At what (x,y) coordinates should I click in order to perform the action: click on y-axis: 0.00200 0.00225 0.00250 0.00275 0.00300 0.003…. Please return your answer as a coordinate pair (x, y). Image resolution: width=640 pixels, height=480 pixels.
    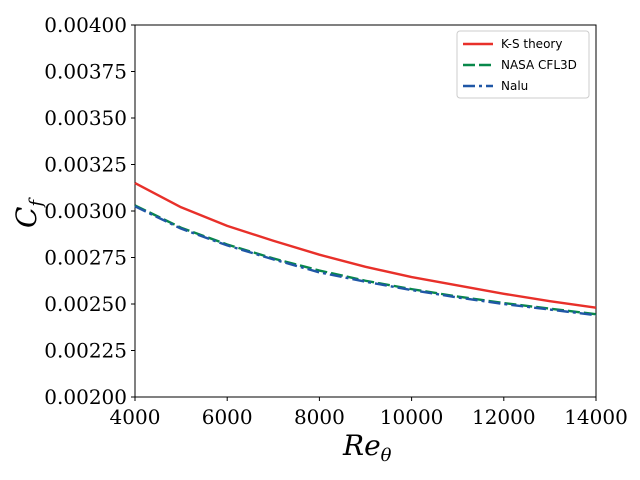
    Looking at the image, I should click on (89, 211).